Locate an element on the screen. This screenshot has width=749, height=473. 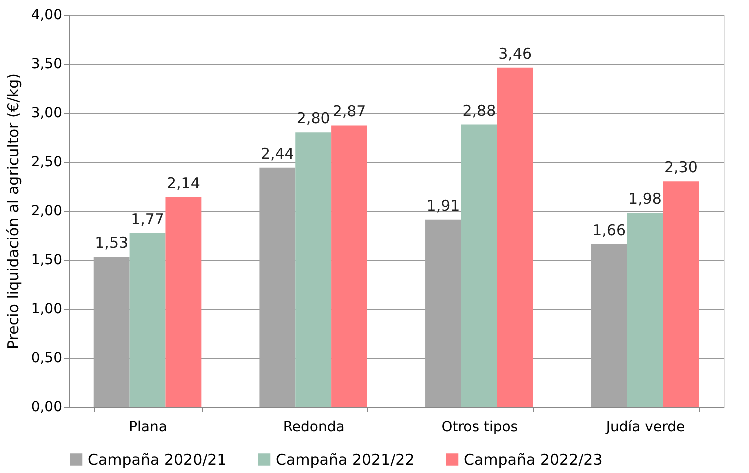
y-tick-label: 2,00 is located at coordinates (46, 212).